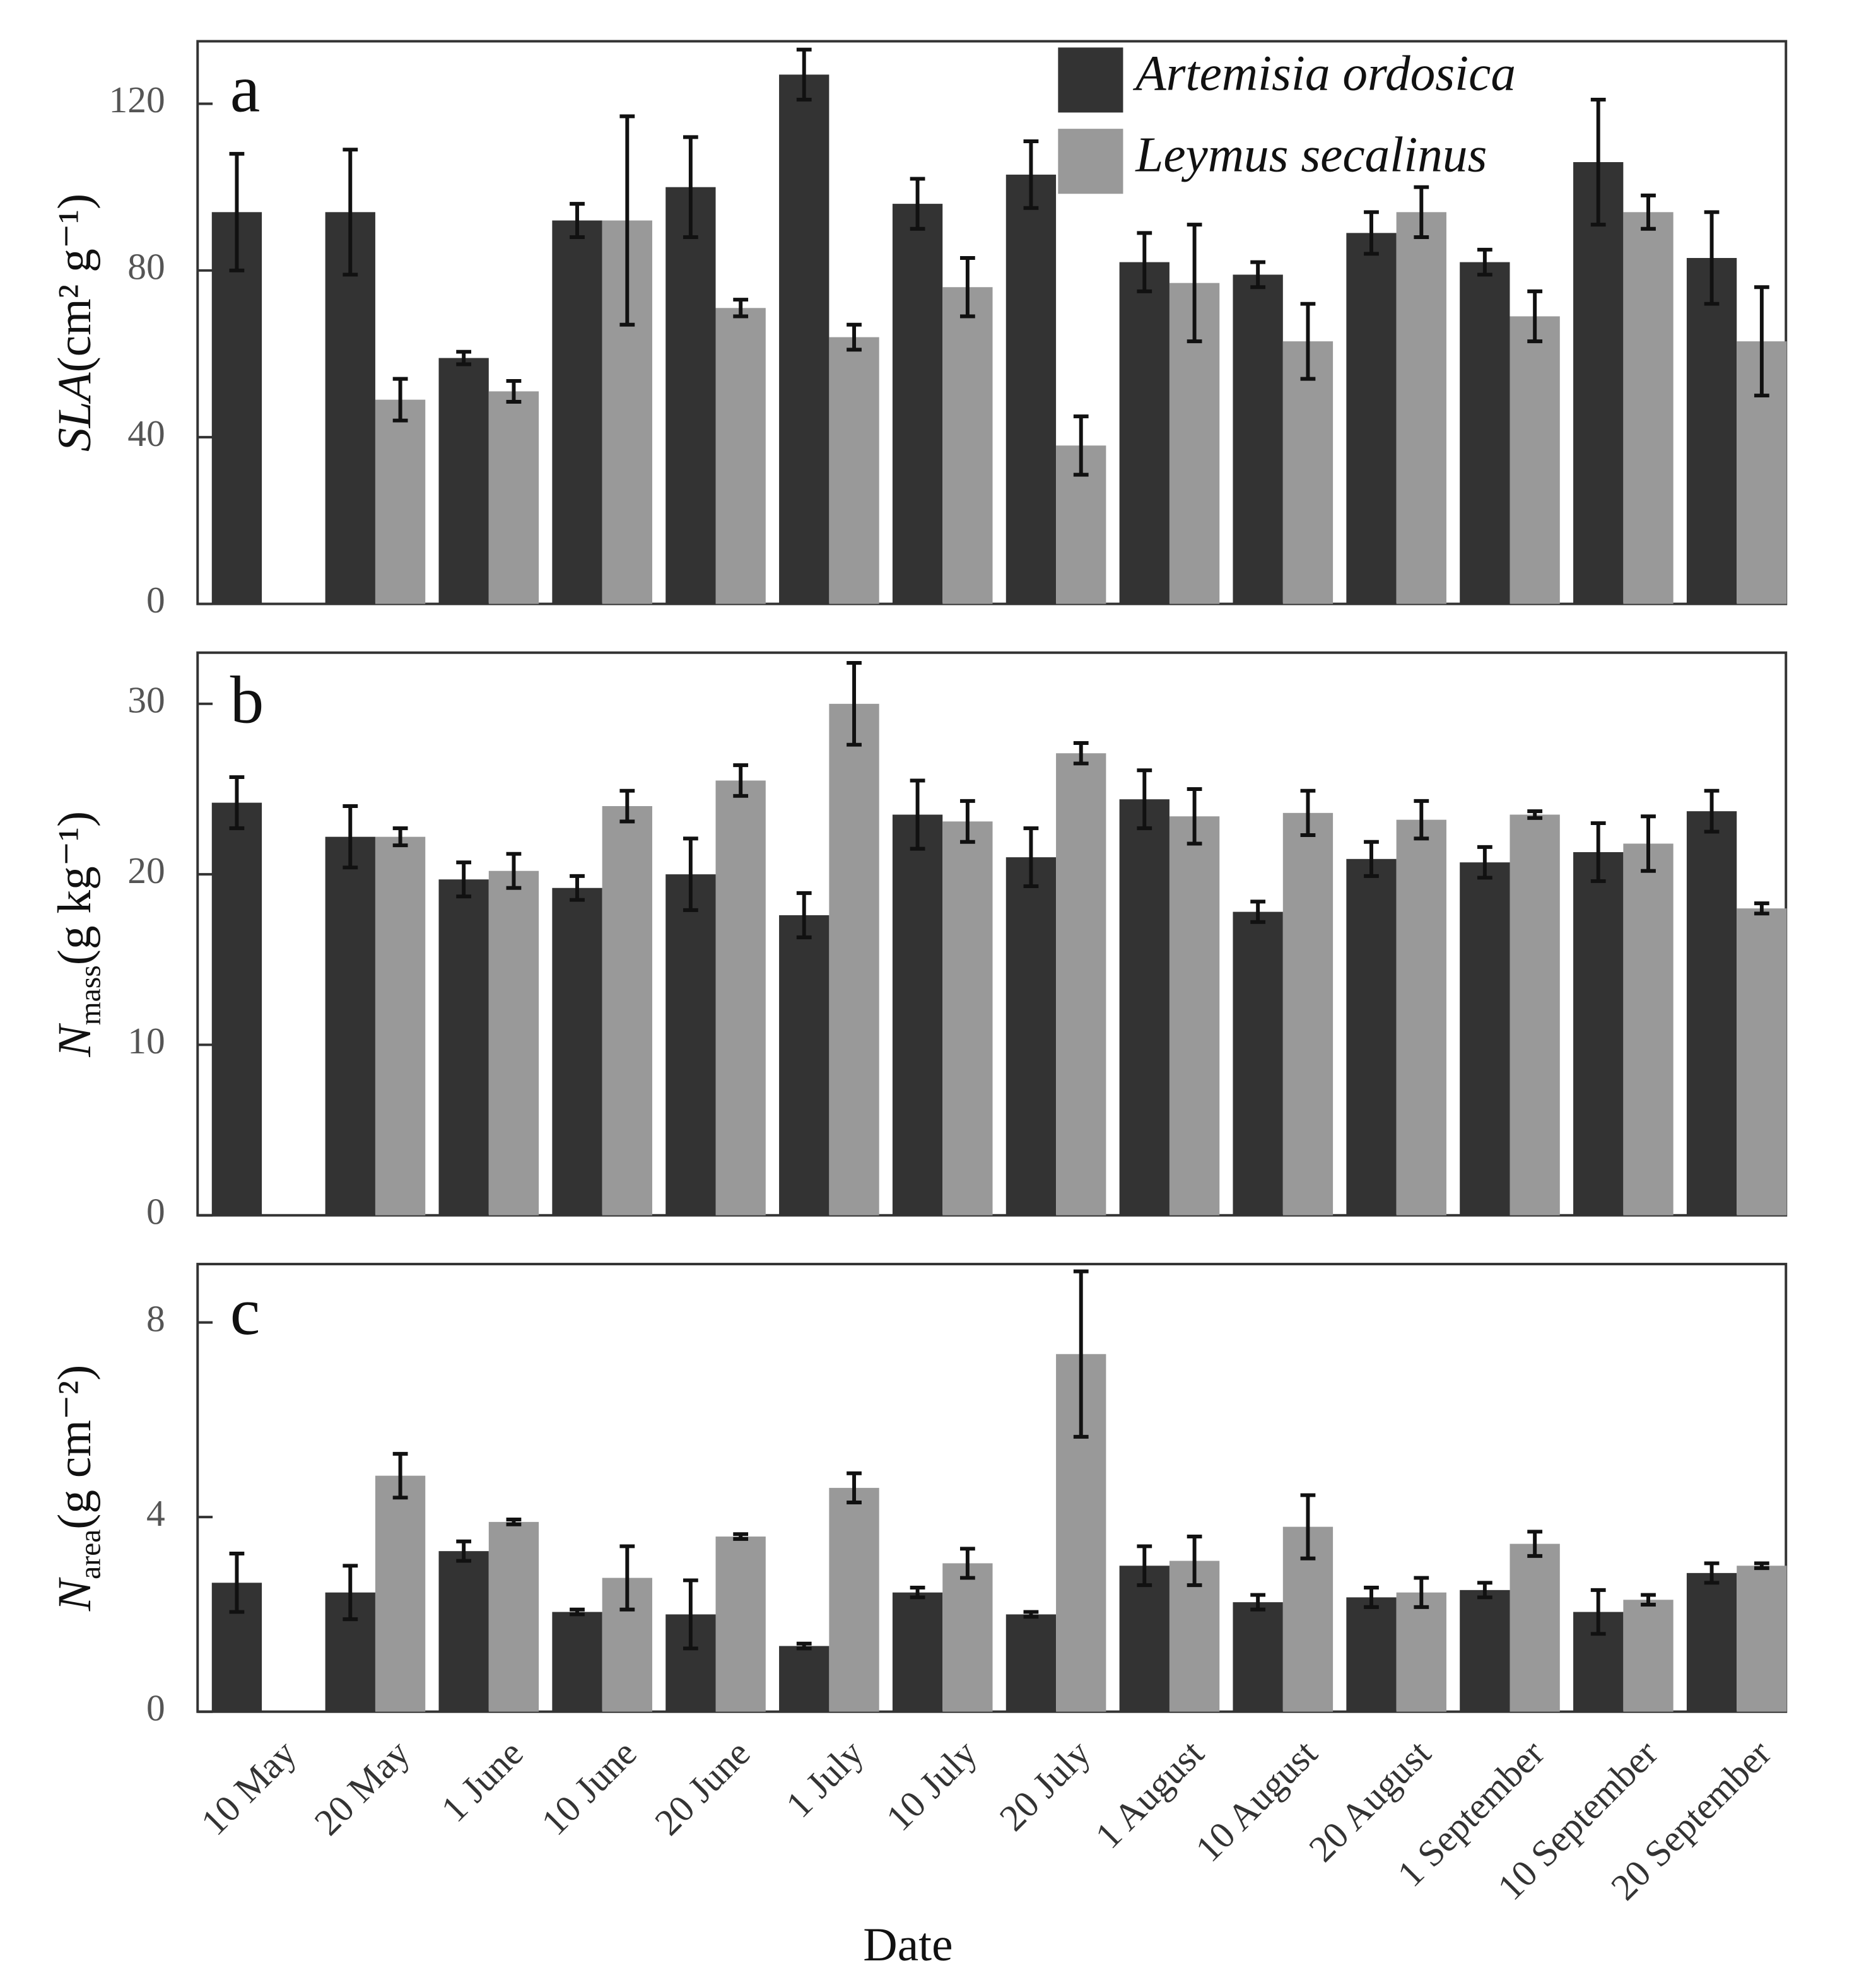  What do you see at coordinates (1324, 74) in the screenshot?
I see `legend-label: Artemisia ordosica` at bounding box center [1324, 74].